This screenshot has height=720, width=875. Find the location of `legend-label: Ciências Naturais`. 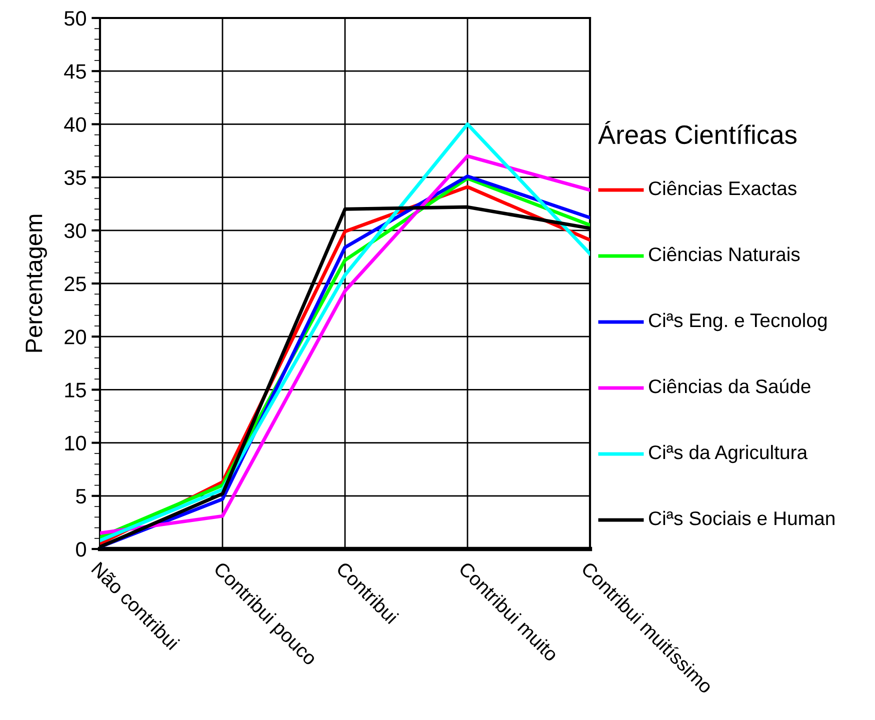

legend-label: Ciências Naturais is located at coordinates (724, 254).